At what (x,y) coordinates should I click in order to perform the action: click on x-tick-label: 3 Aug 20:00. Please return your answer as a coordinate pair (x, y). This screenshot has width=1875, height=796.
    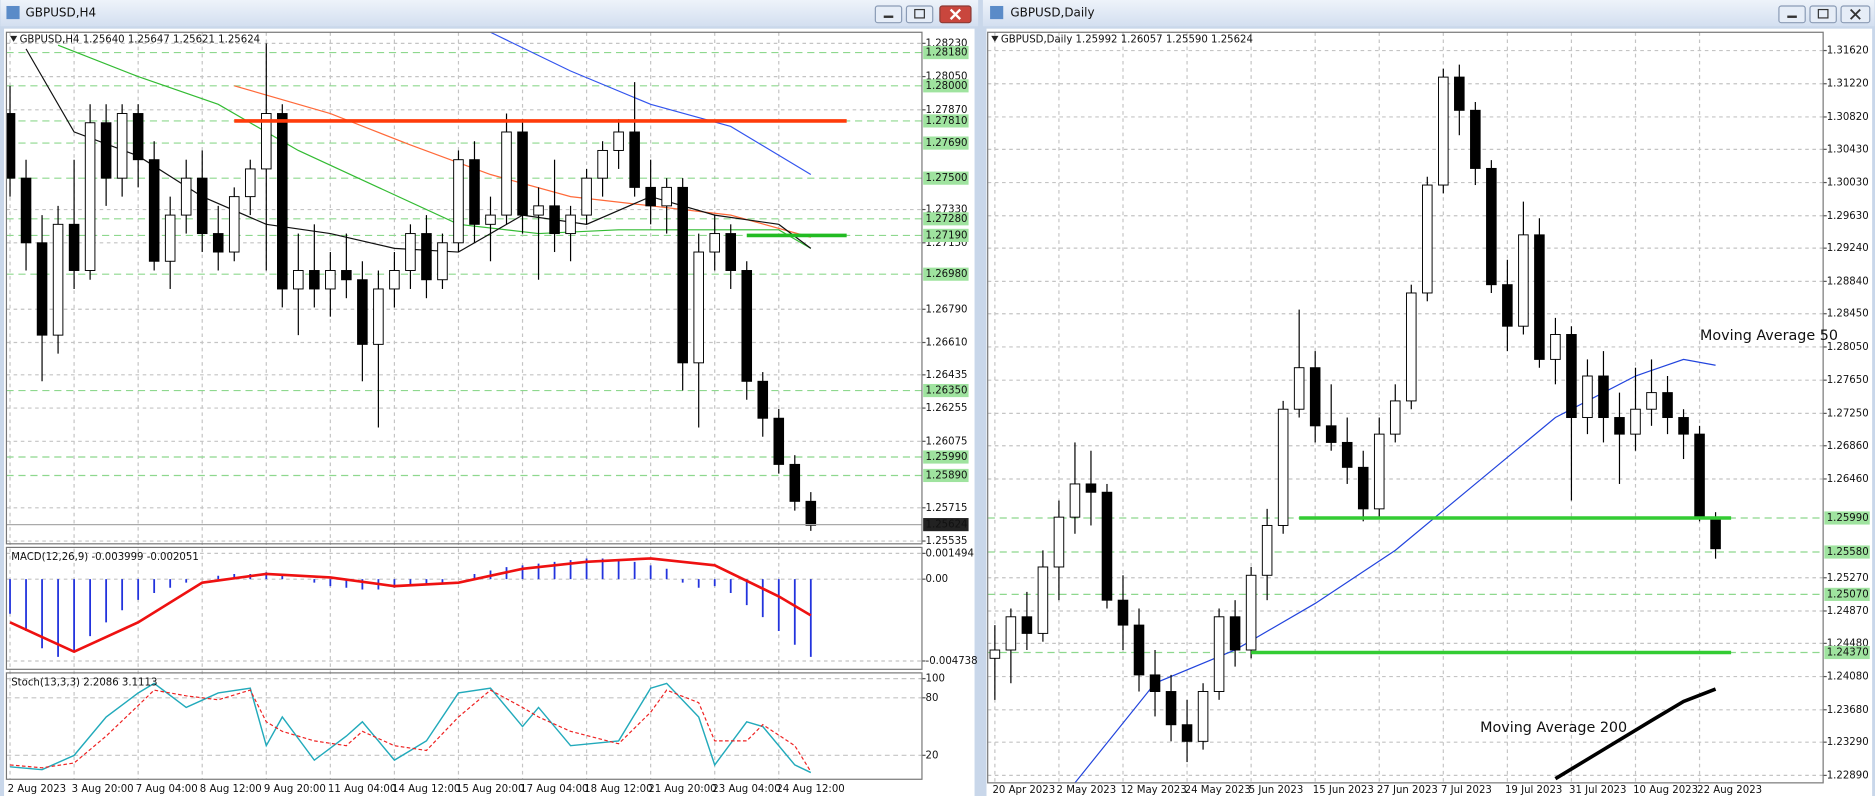
    Looking at the image, I should click on (103, 789).